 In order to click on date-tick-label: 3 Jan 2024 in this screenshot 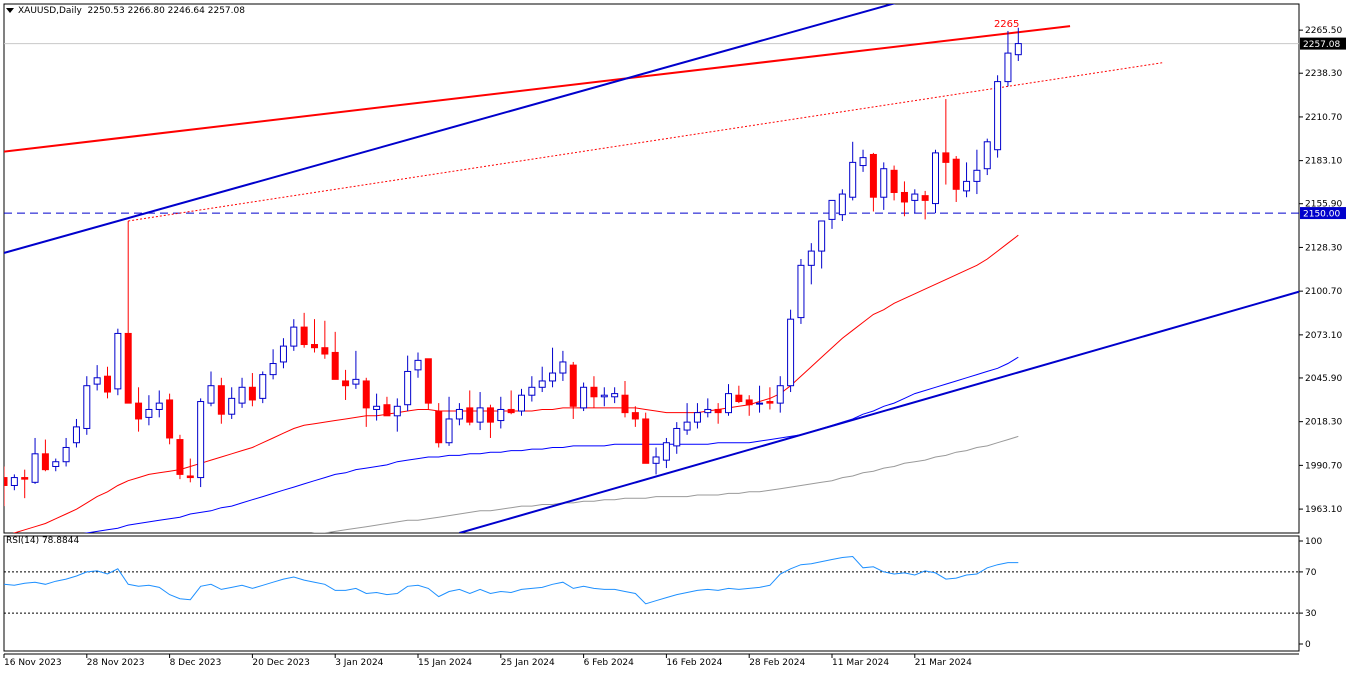, I will do `click(359, 663)`.